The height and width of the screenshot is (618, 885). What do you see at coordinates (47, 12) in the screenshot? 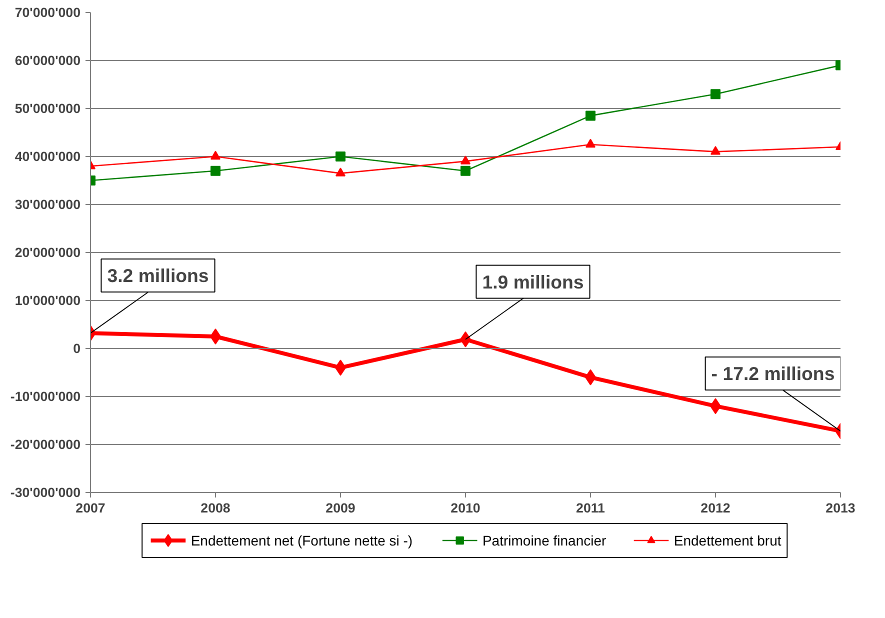
I see `y-tick-label: 70'000'000` at bounding box center [47, 12].